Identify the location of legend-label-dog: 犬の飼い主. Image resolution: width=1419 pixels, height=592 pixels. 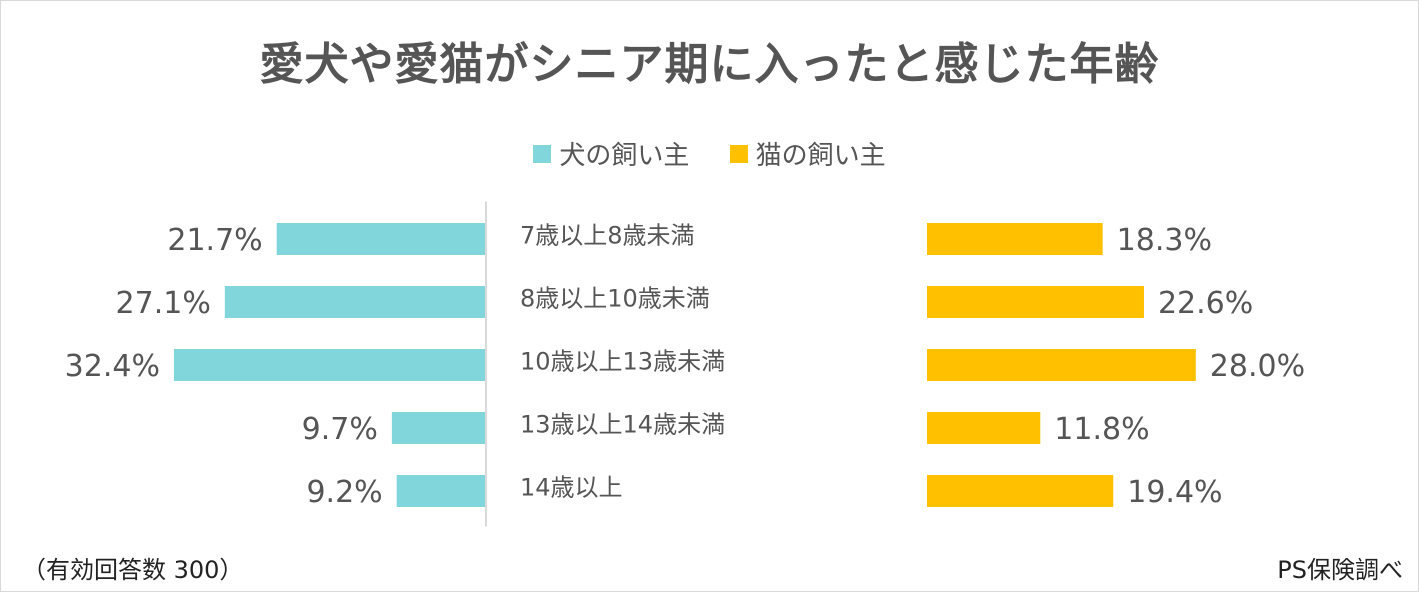
(624, 156).